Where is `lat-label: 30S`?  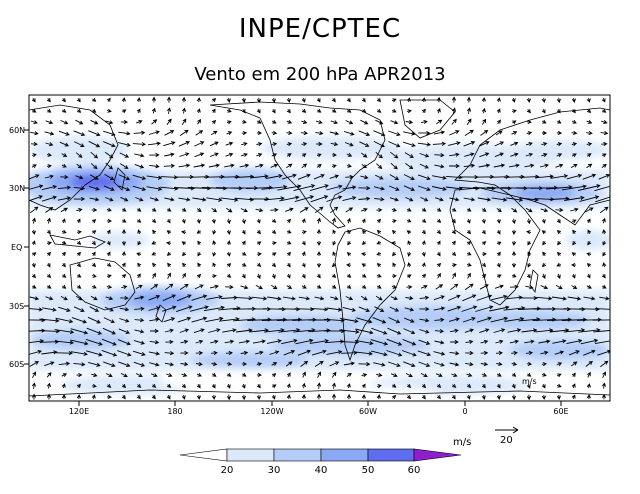
lat-label: 30S is located at coordinates (16, 306).